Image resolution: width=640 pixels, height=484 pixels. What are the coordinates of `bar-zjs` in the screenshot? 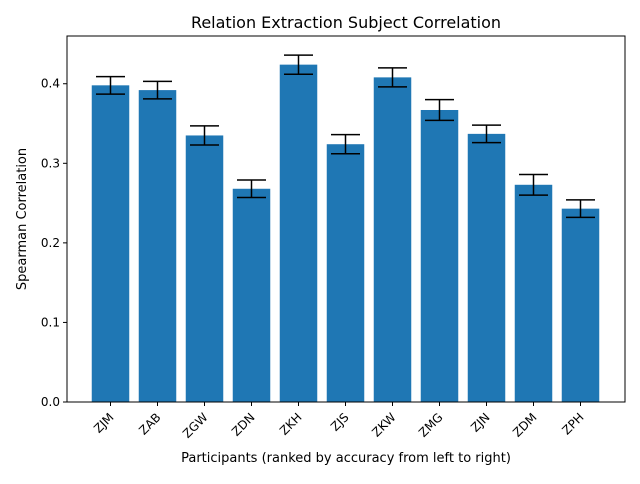 It's located at (345, 273).